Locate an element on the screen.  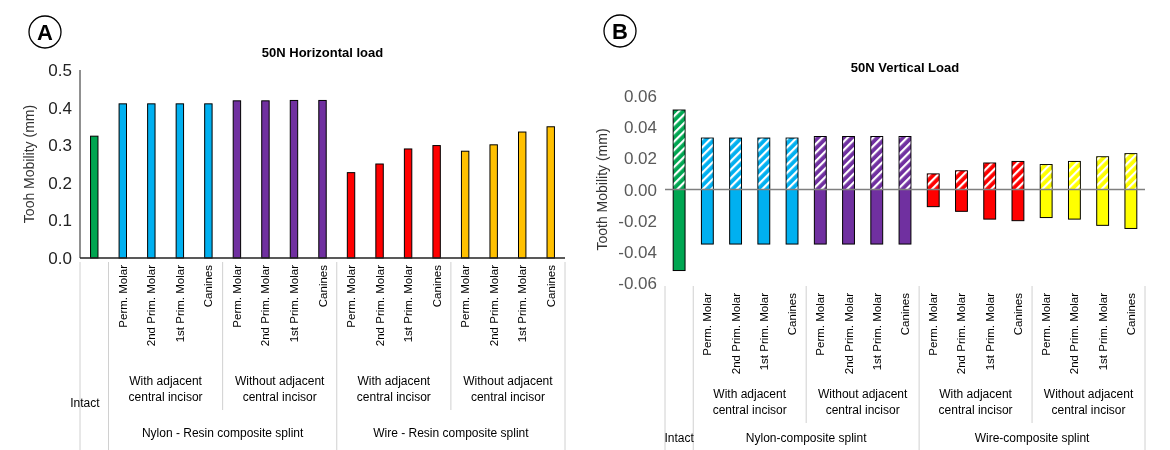
y-tick-label: 0.06 is located at coordinates (640, 96).